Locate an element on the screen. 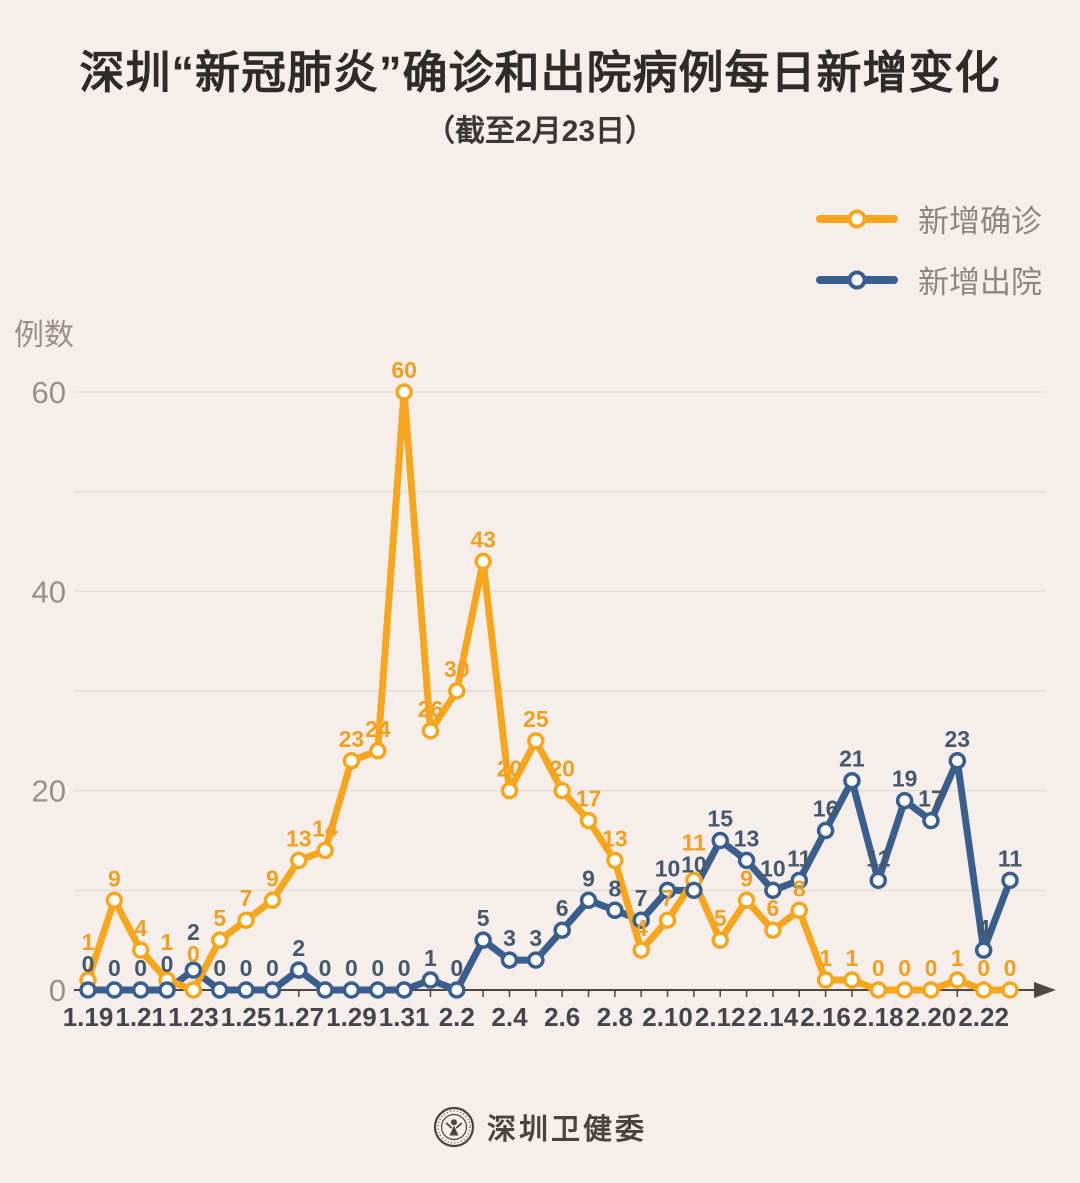  x-tick-label: 2.8 is located at coordinates (615, 1017).